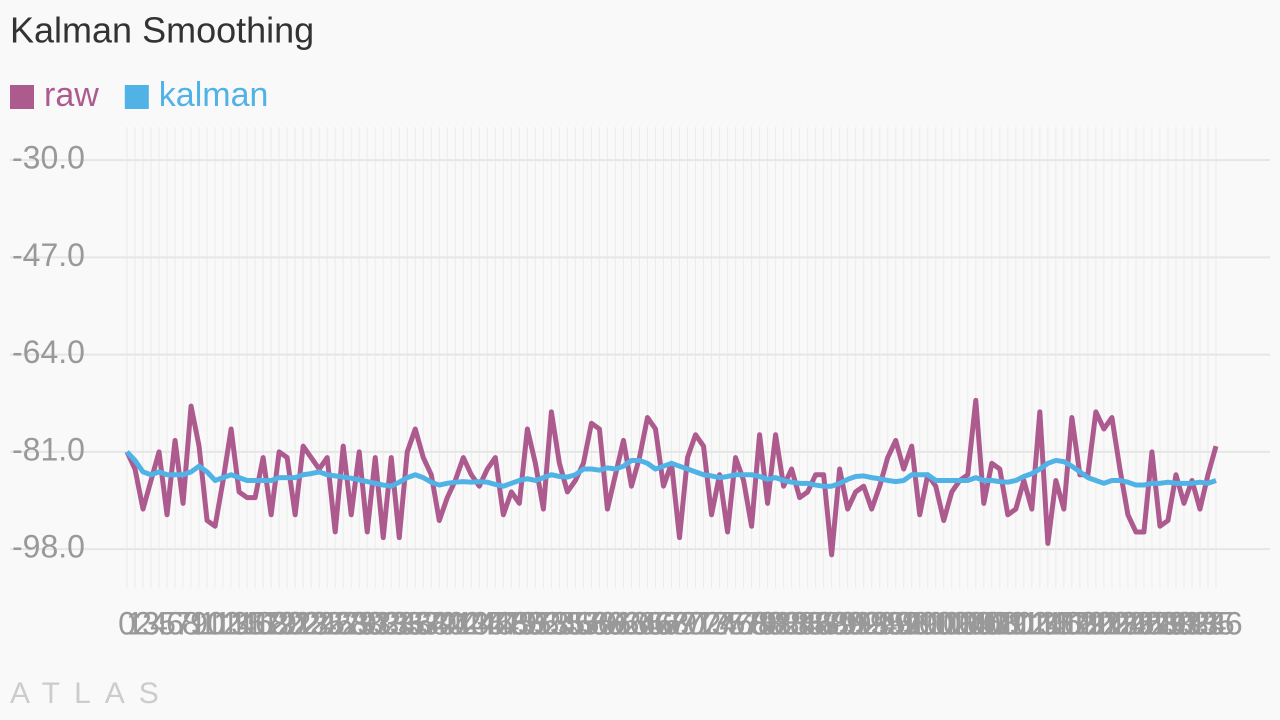 The height and width of the screenshot is (720, 1280). Describe the element at coordinates (880, 623) in the screenshot. I see `x-tick-label: 94` at that location.